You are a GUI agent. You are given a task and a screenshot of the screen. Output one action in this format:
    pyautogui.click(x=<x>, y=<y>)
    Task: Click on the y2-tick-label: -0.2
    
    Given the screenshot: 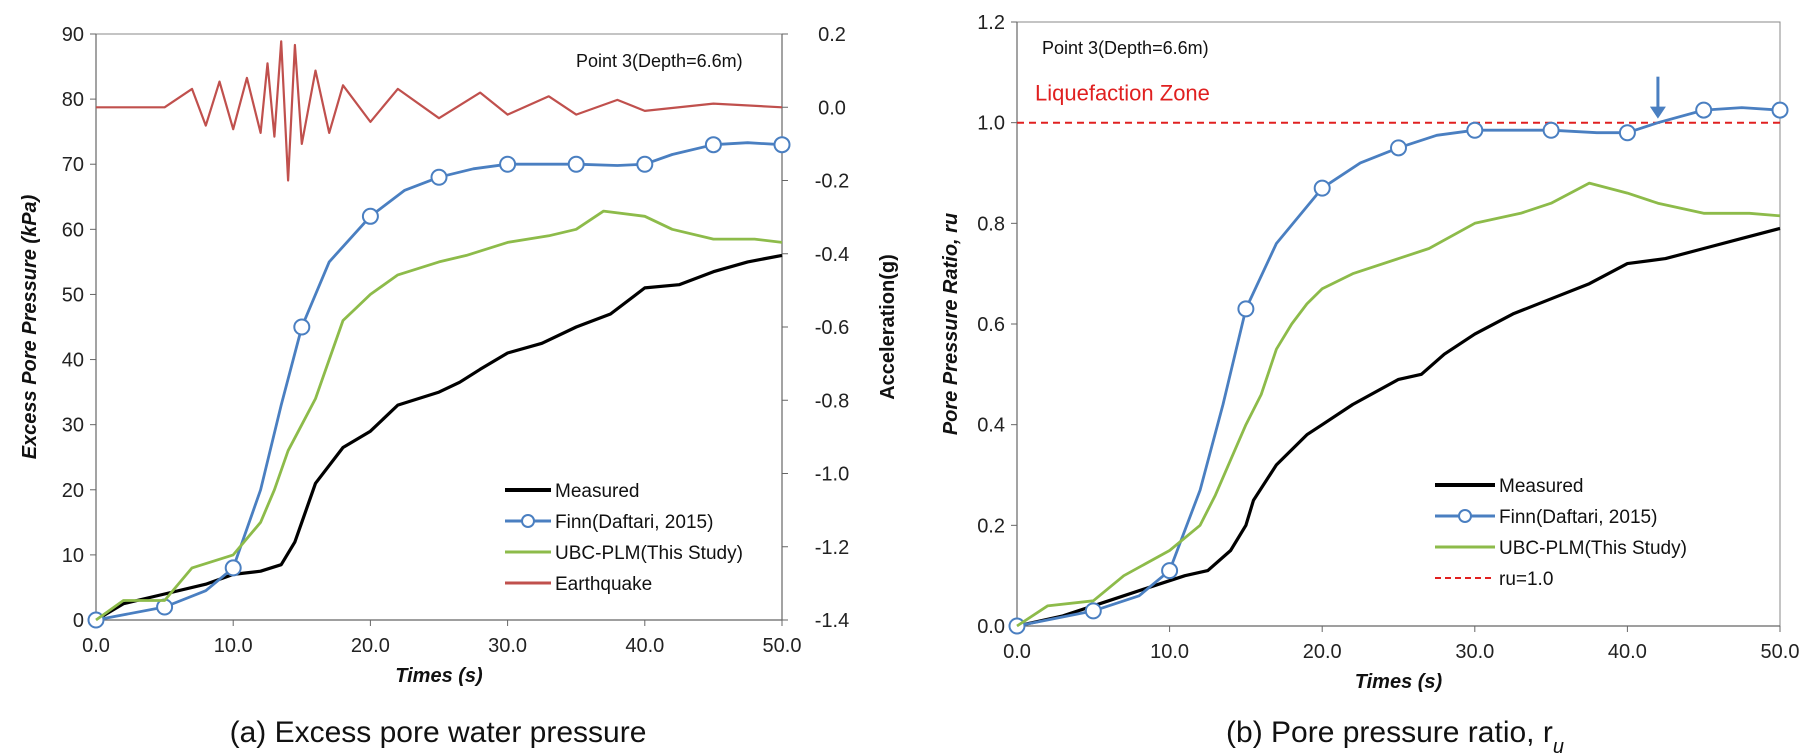 What is the action you would take?
    pyautogui.click(x=832, y=182)
    